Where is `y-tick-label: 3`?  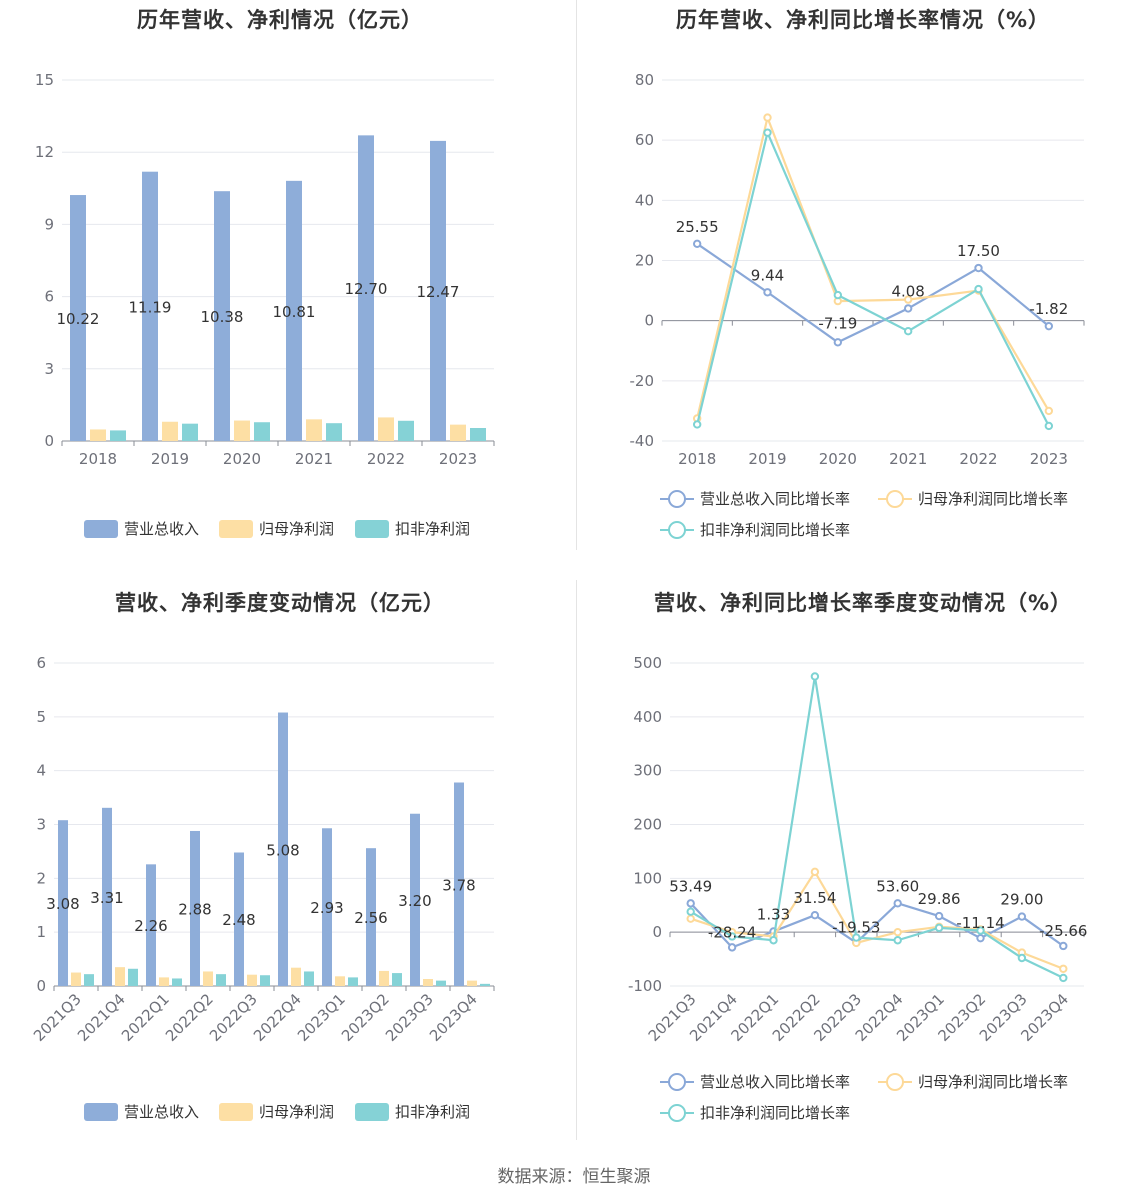 y-tick-label: 3 is located at coordinates (41, 825).